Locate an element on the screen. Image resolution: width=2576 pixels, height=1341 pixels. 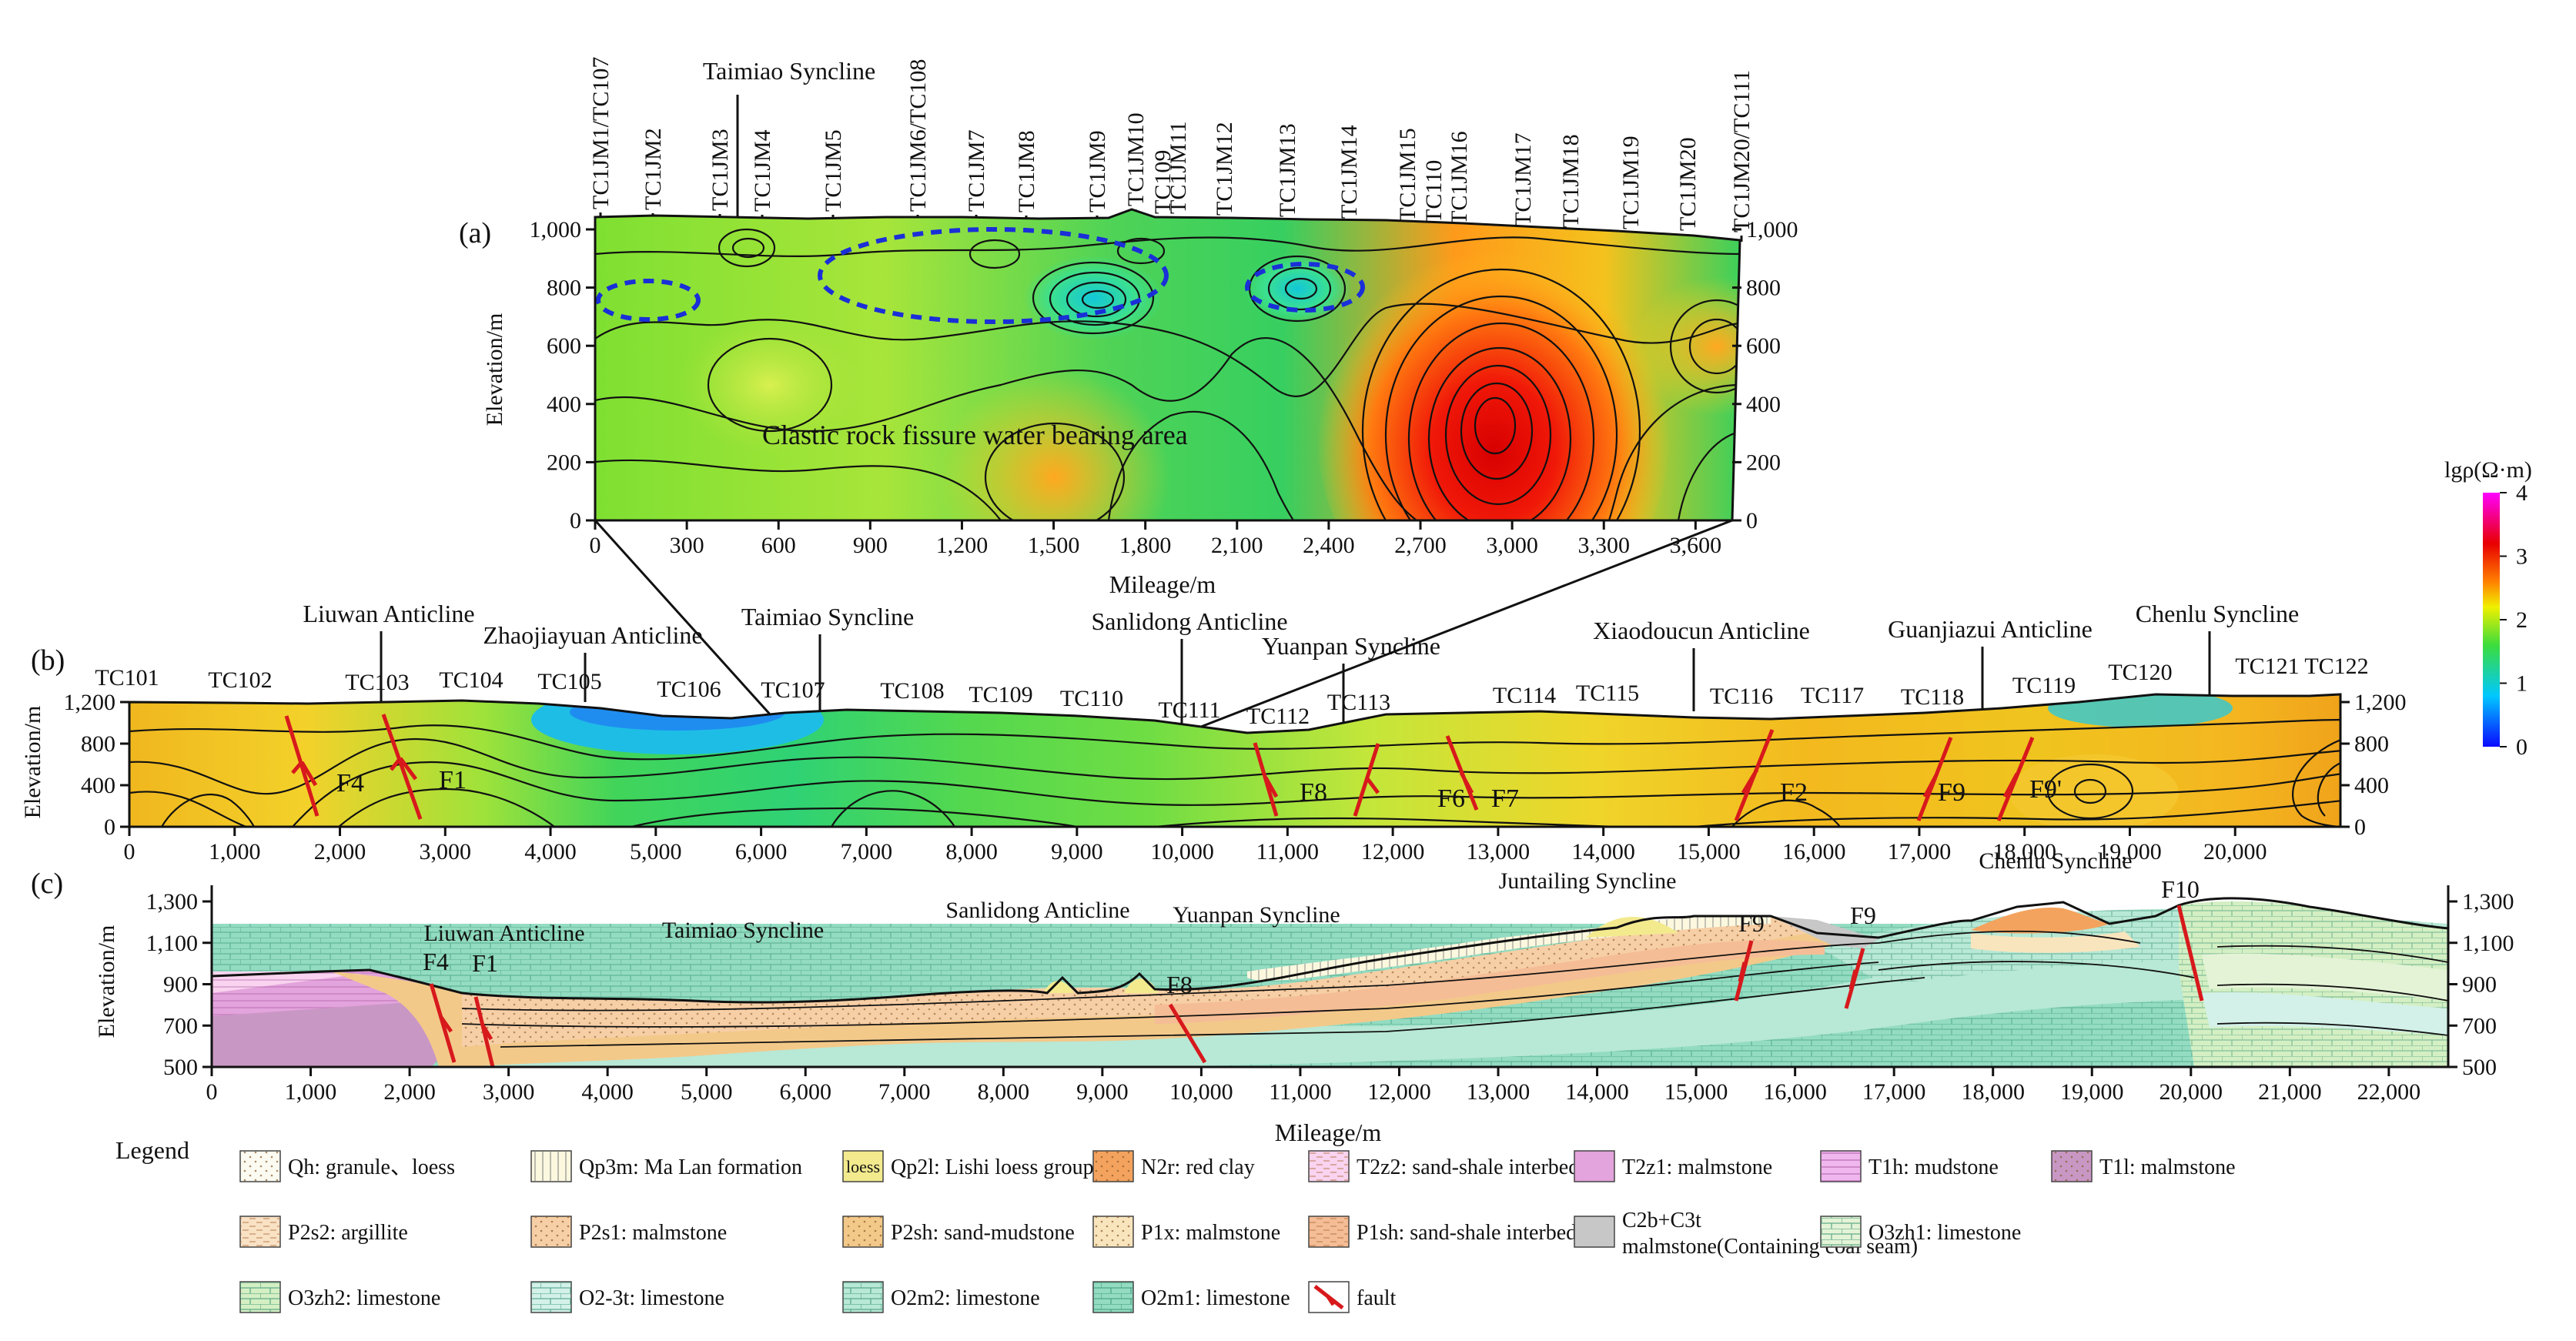
colorbar-tick-label: 0 is located at coordinates (2521, 747).